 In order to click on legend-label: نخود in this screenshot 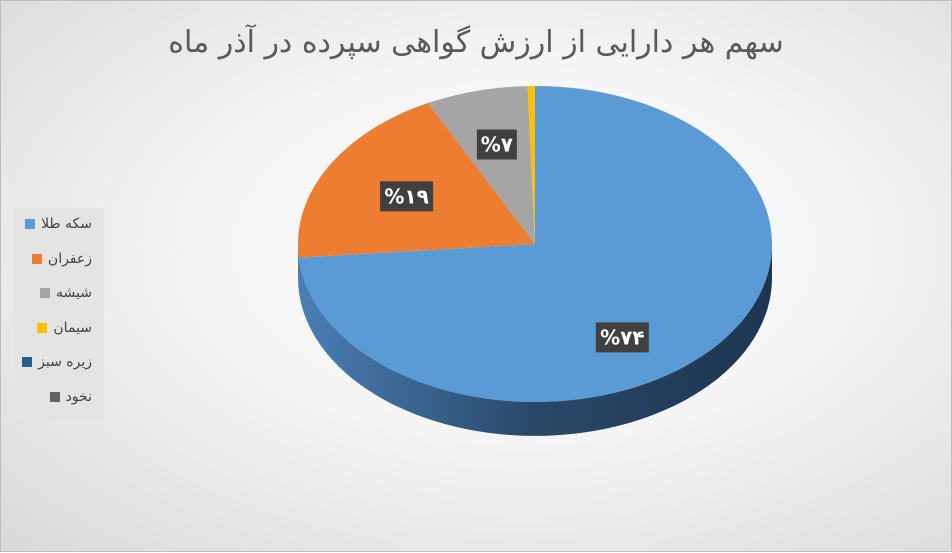, I will do `click(78, 396)`.